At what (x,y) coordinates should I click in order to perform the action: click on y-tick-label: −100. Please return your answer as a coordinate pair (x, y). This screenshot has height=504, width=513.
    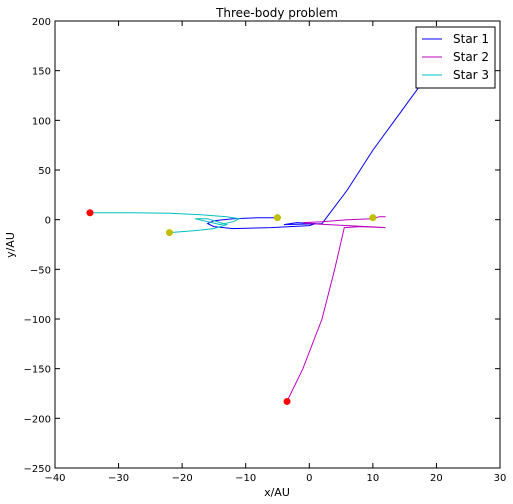
    Looking at the image, I should click on (37, 320).